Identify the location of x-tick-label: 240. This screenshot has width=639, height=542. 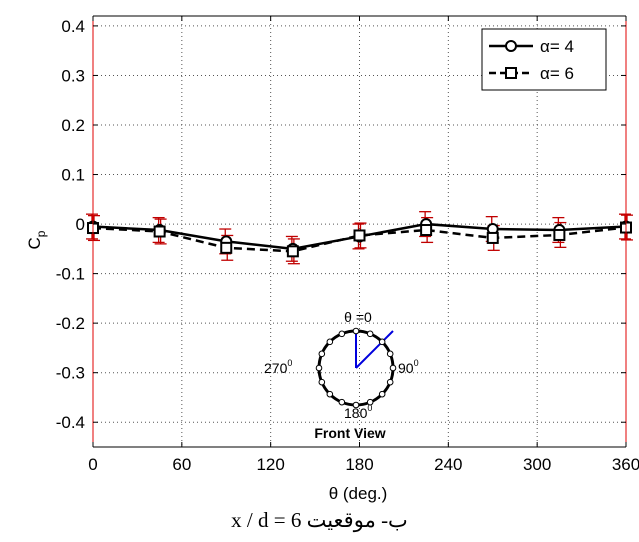
(448, 464).